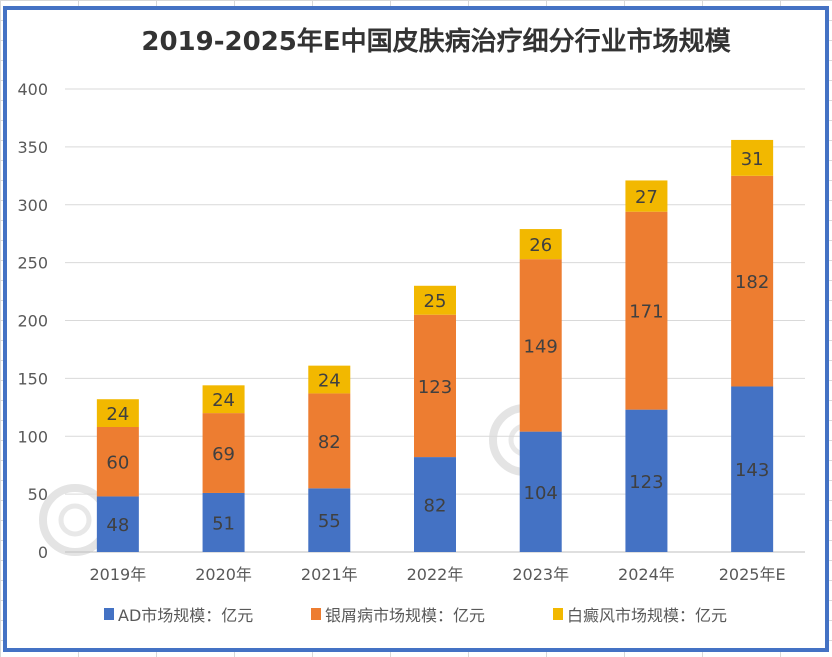  I want to click on data-label: 182, so click(752, 282).